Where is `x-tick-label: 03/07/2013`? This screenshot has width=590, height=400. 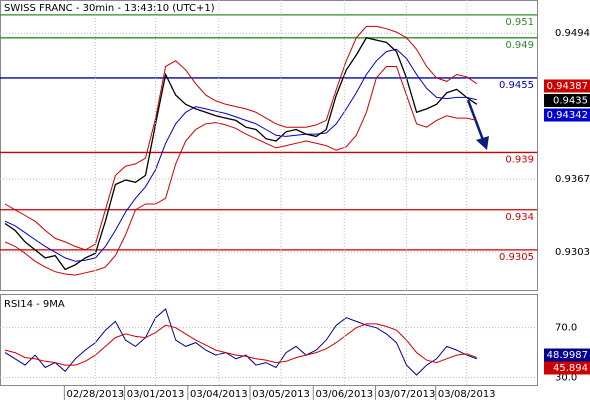
x-tick-label: 03/07/2013 is located at coordinates (407, 394).